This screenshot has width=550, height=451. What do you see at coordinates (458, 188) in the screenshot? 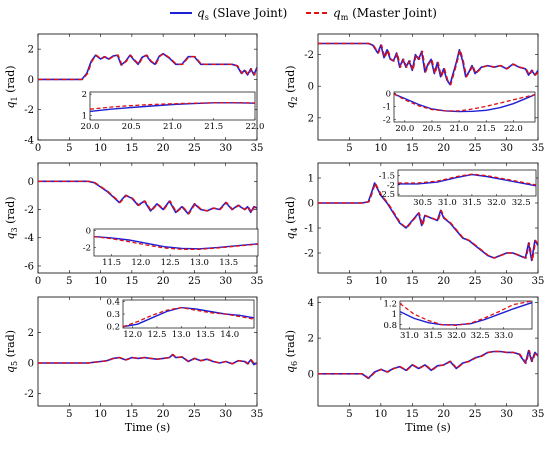
I see `inset-q4: 30.5 31.0 31.5 32.0 32.5 -1.5-2-2.5` at bounding box center [458, 188].